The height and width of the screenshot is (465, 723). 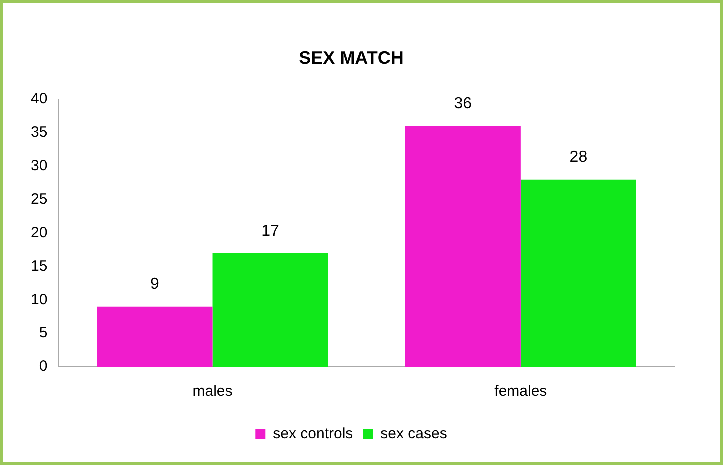 I want to click on x-tick-label: males, so click(x=212, y=391).